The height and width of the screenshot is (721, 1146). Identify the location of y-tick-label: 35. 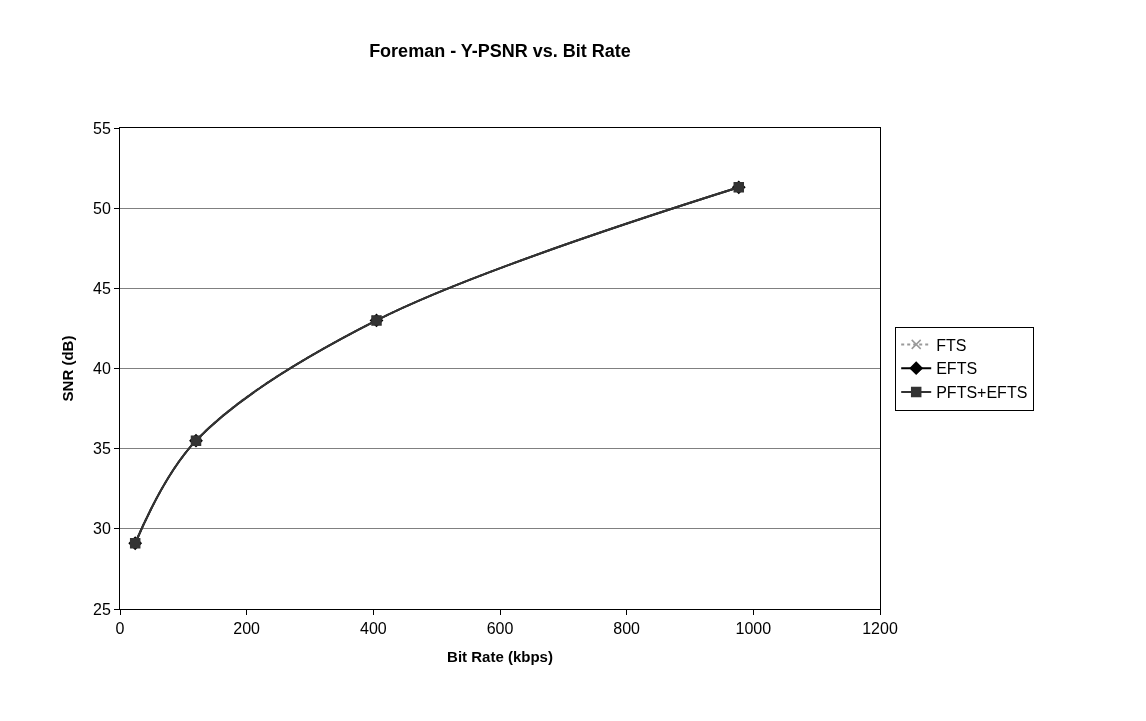
(102, 449).